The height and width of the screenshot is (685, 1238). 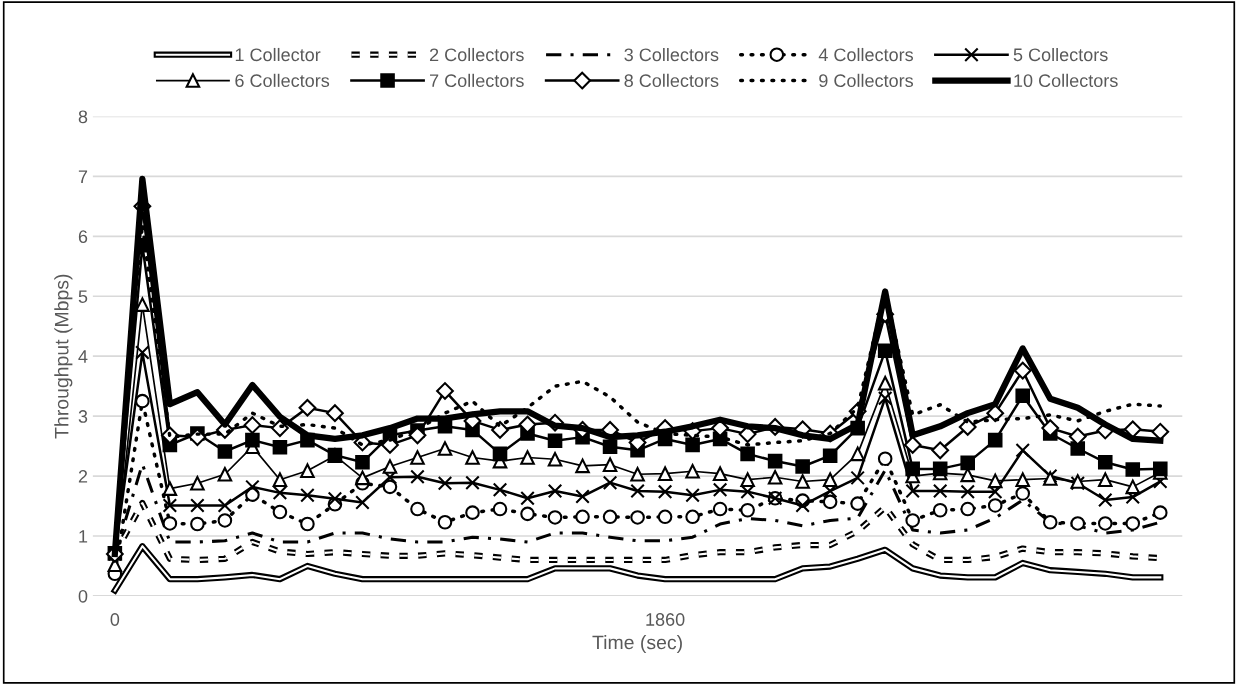 I want to click on y-tick-label: 5, so click(x=83, y=296).